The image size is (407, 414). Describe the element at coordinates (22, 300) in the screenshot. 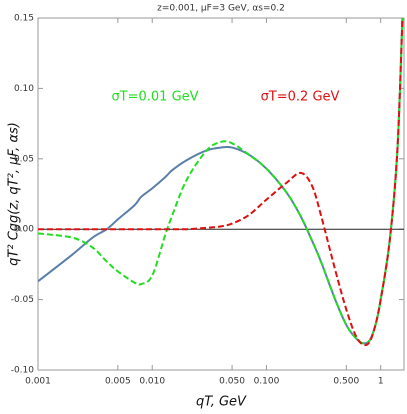

I see `y-tick-label: -0.05` at that location.